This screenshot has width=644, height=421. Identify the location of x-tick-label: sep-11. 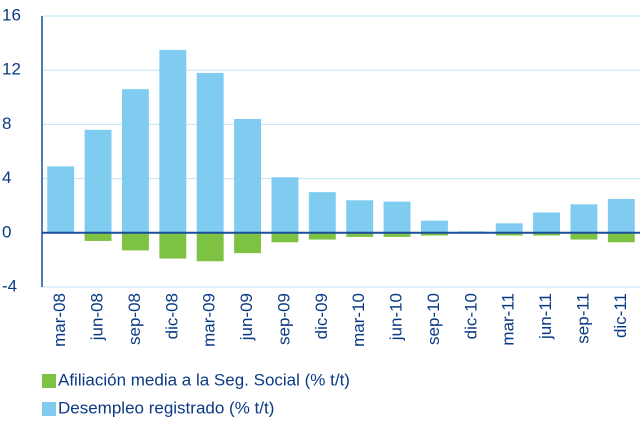
(582, 318).